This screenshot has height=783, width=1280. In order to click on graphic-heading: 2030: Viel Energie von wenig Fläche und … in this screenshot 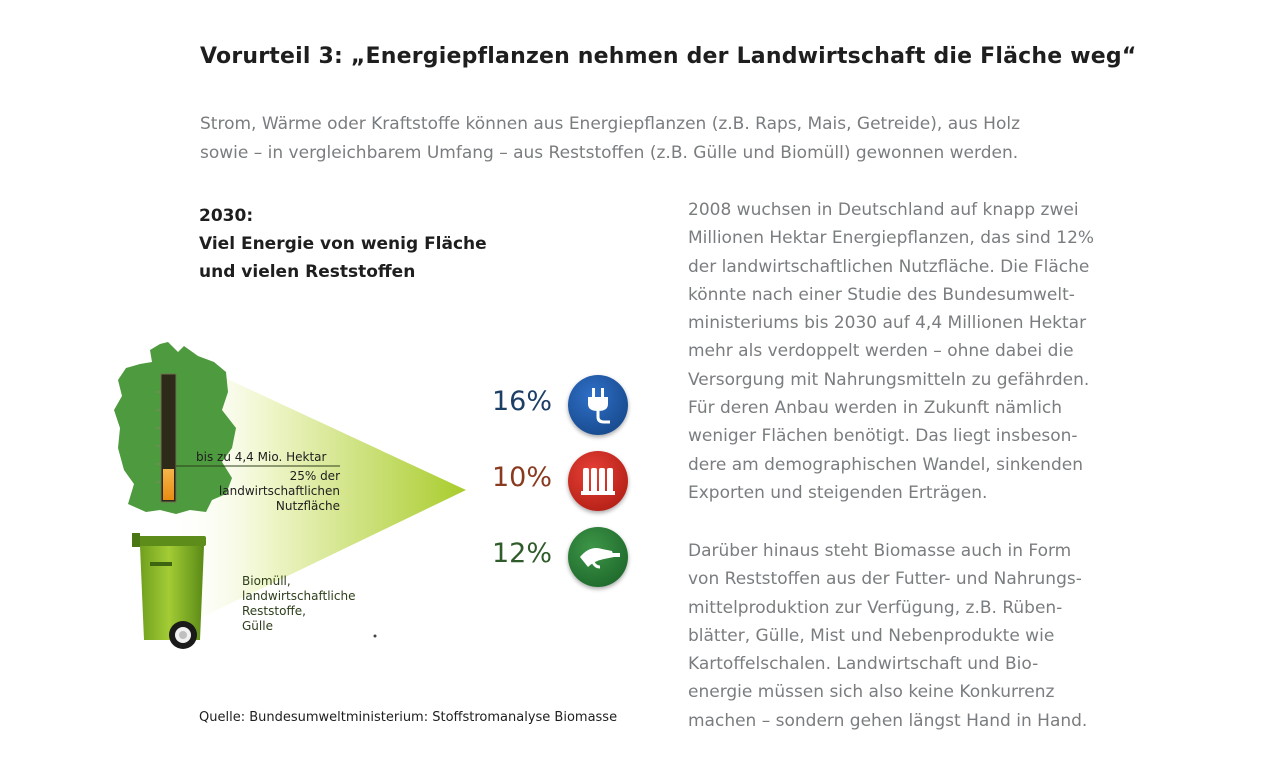, I will do `click(343, 244)`.